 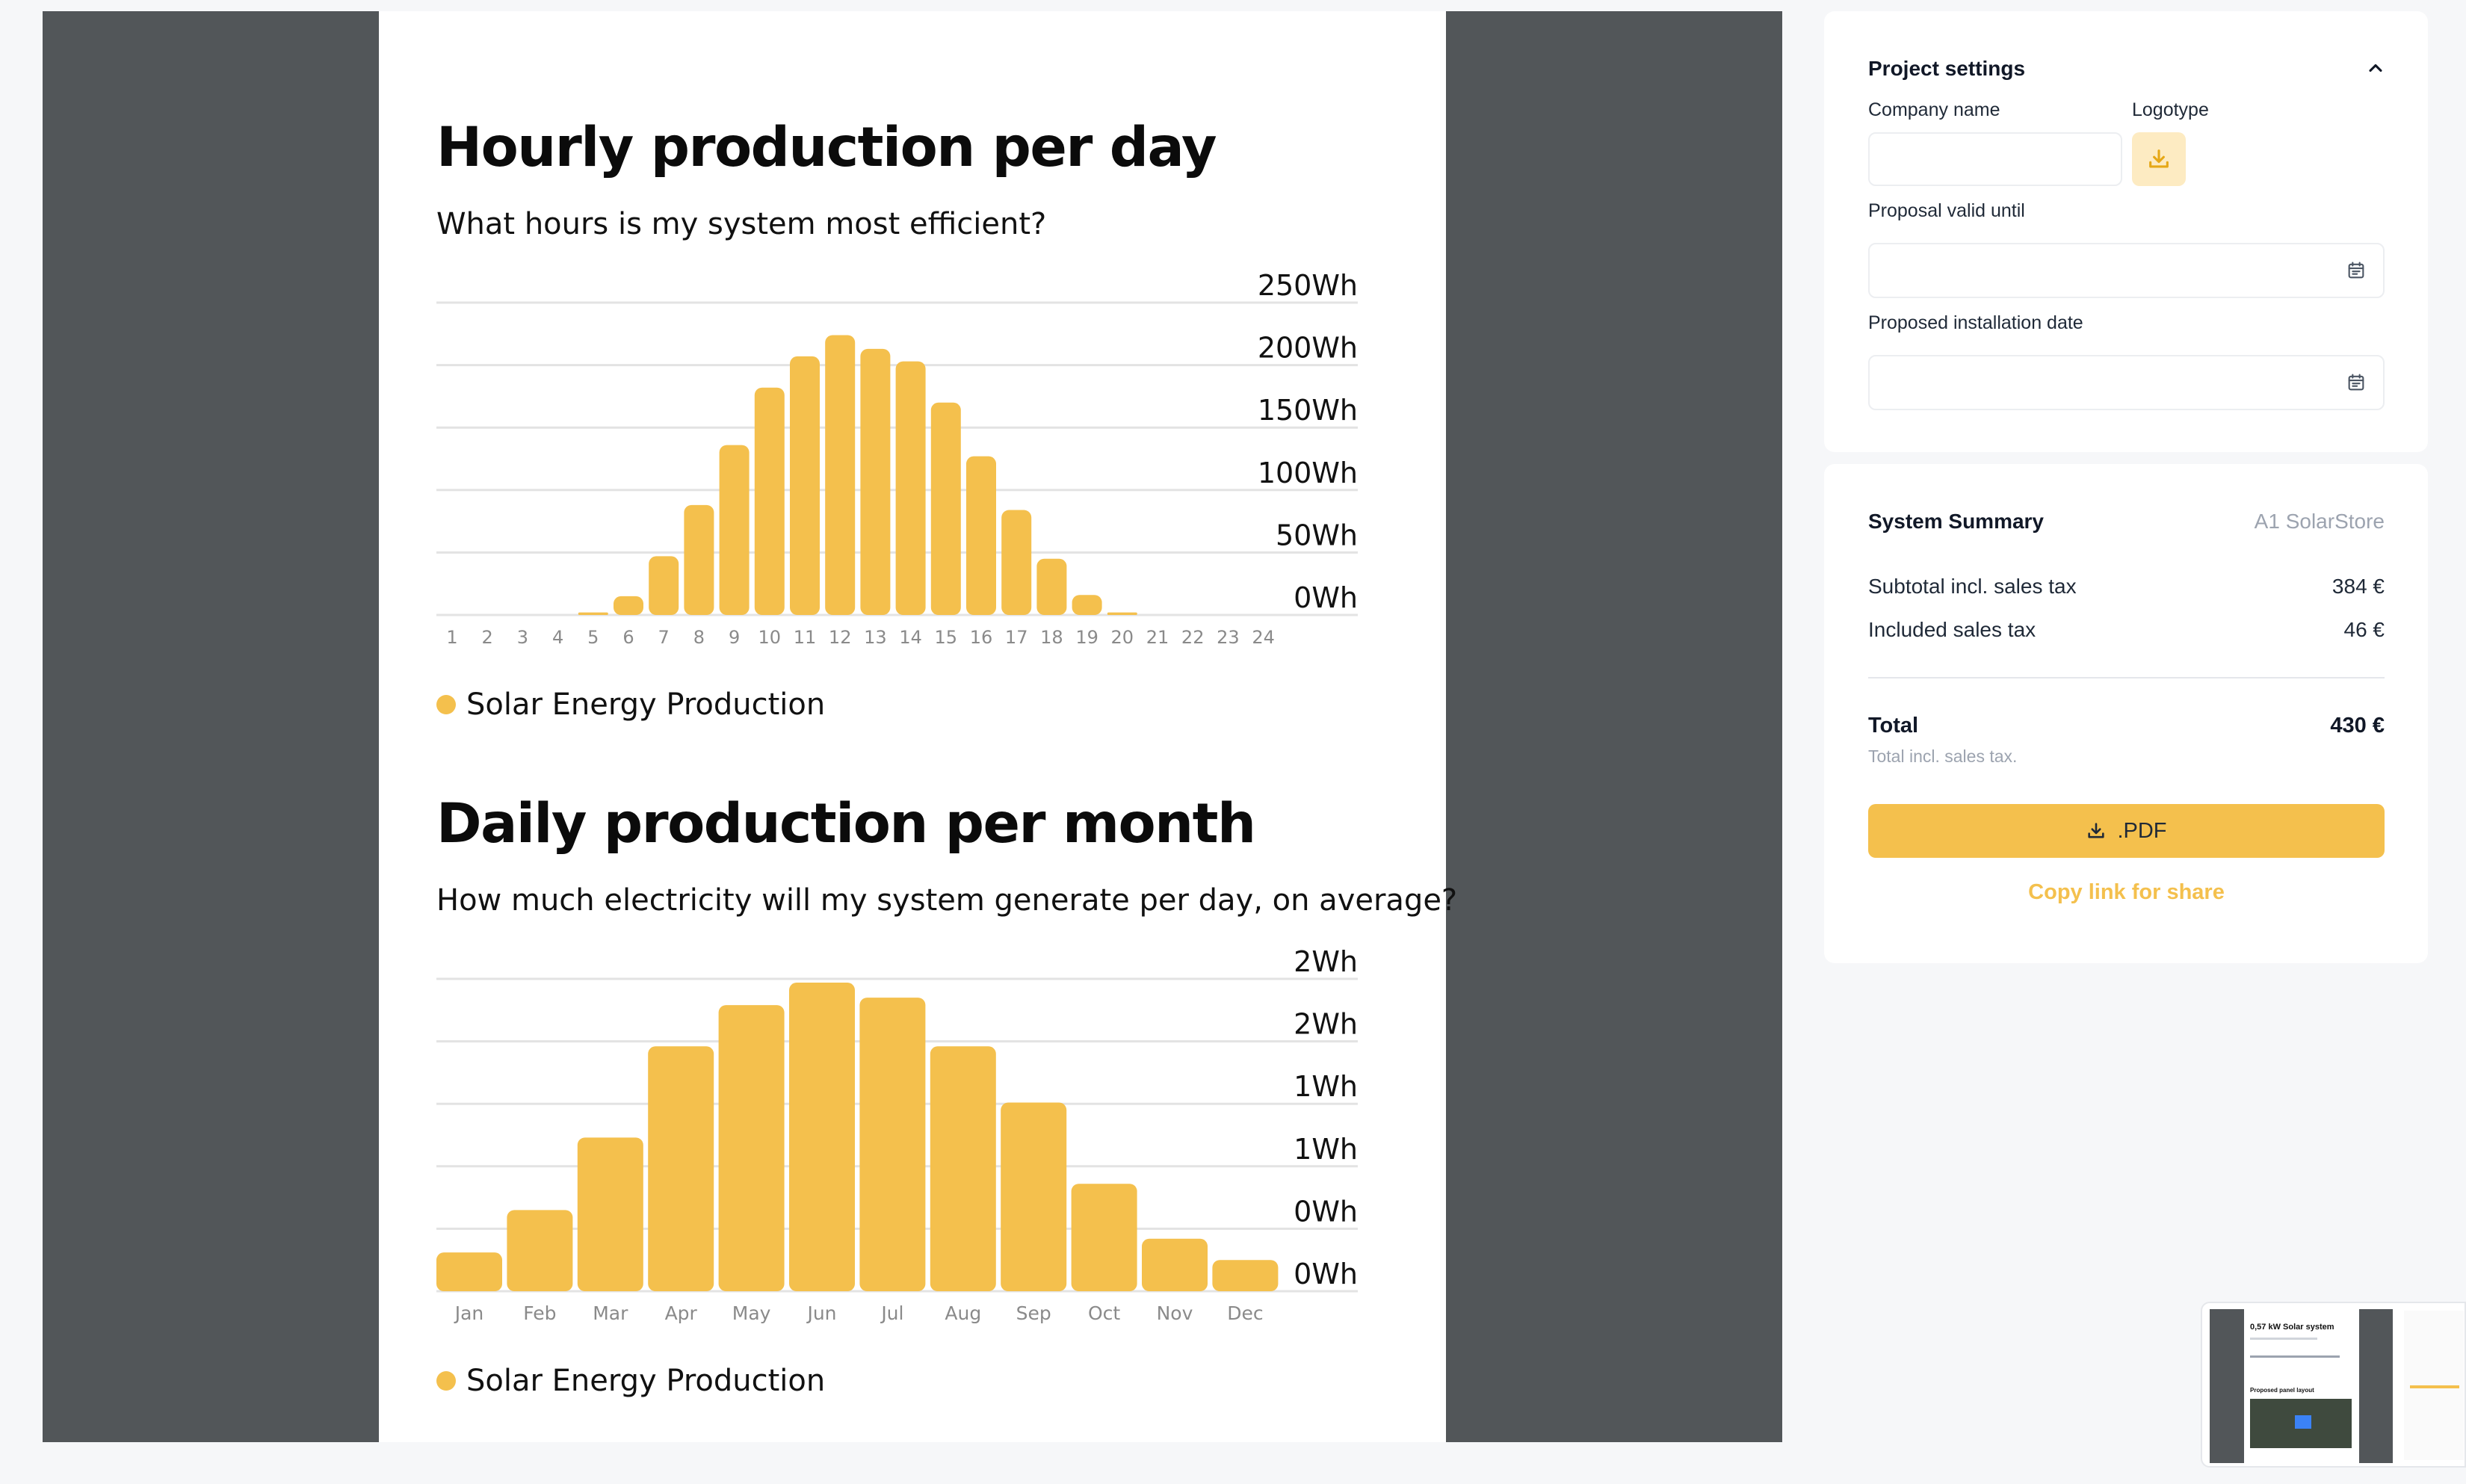 I want to click on x-axis-tick-label: 21, so click(x=1157, y=638).